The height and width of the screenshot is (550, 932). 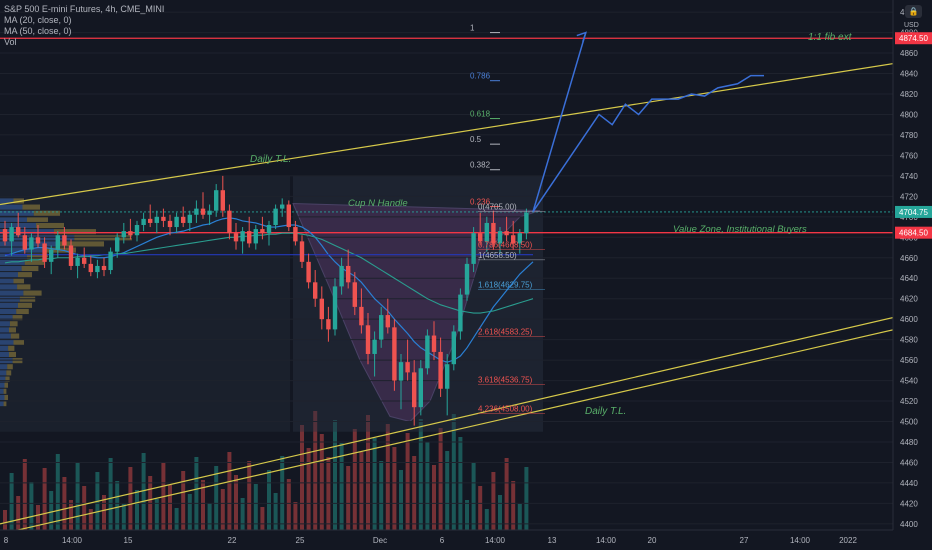 I want to click on fib-label: 0.618, so click(x=480, y=114).